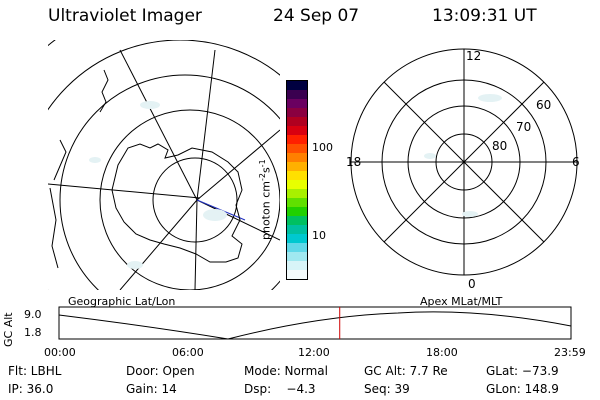 This screenshot has width=600, height=400. I want to click on geographic-caption: Geographic Lat/Lon, so click(122, 301).